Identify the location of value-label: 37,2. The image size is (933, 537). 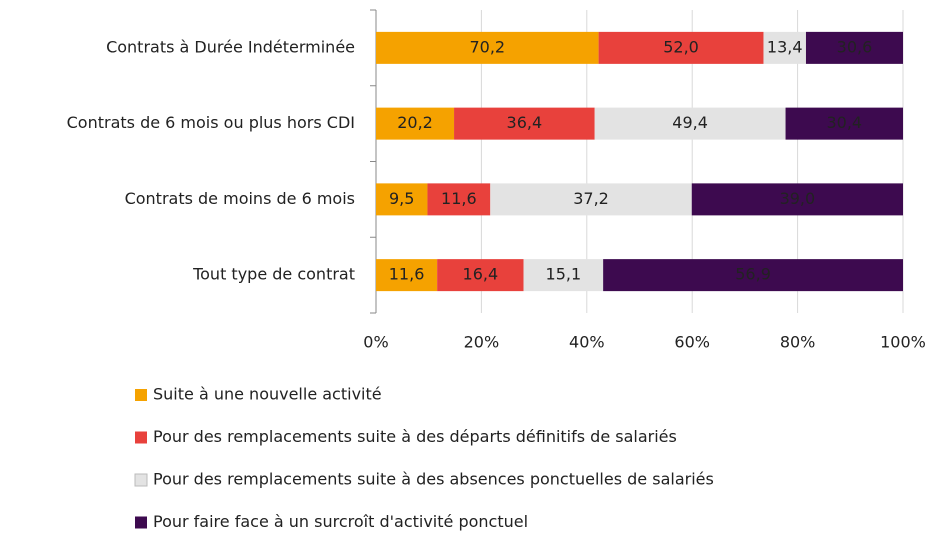
(591, 198).